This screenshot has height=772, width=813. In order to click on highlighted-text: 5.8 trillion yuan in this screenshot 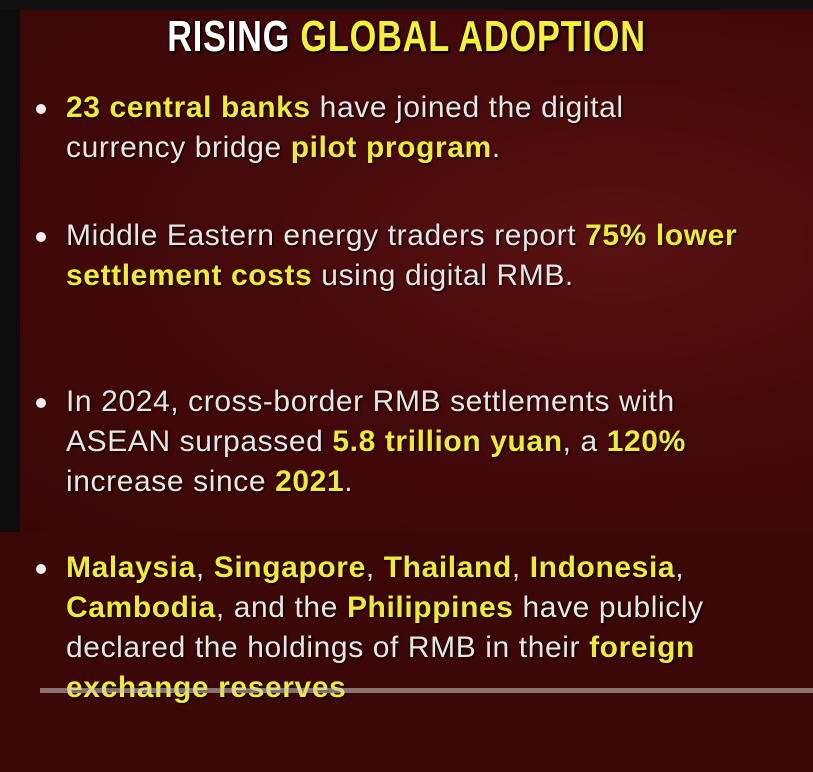, I will do `click(447, 441)`.